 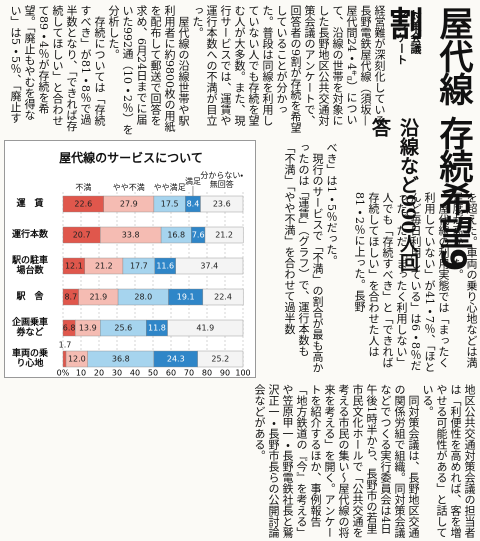 I want to click on value-label: 25.2, so click(x=220, y=359).